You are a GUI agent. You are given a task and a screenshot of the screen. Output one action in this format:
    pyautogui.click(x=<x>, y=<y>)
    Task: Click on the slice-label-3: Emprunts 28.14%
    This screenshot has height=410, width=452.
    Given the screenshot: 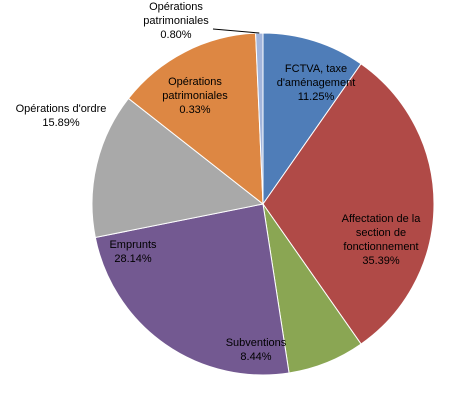 What is the action you would take?
    pyautogui.click(x=133, y=252)
    